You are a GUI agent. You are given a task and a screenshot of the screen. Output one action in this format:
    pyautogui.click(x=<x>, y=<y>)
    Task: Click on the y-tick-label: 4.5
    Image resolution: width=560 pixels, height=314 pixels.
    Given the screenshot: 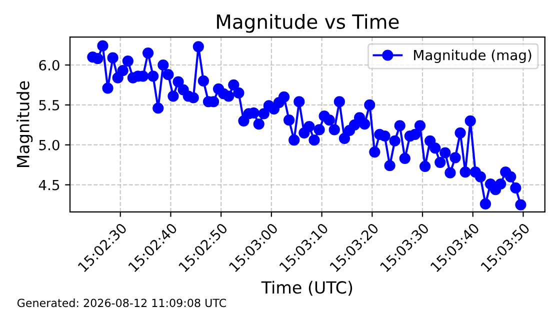 What is the action you would take?
    pyautogui.click(x=49, y=185)
    